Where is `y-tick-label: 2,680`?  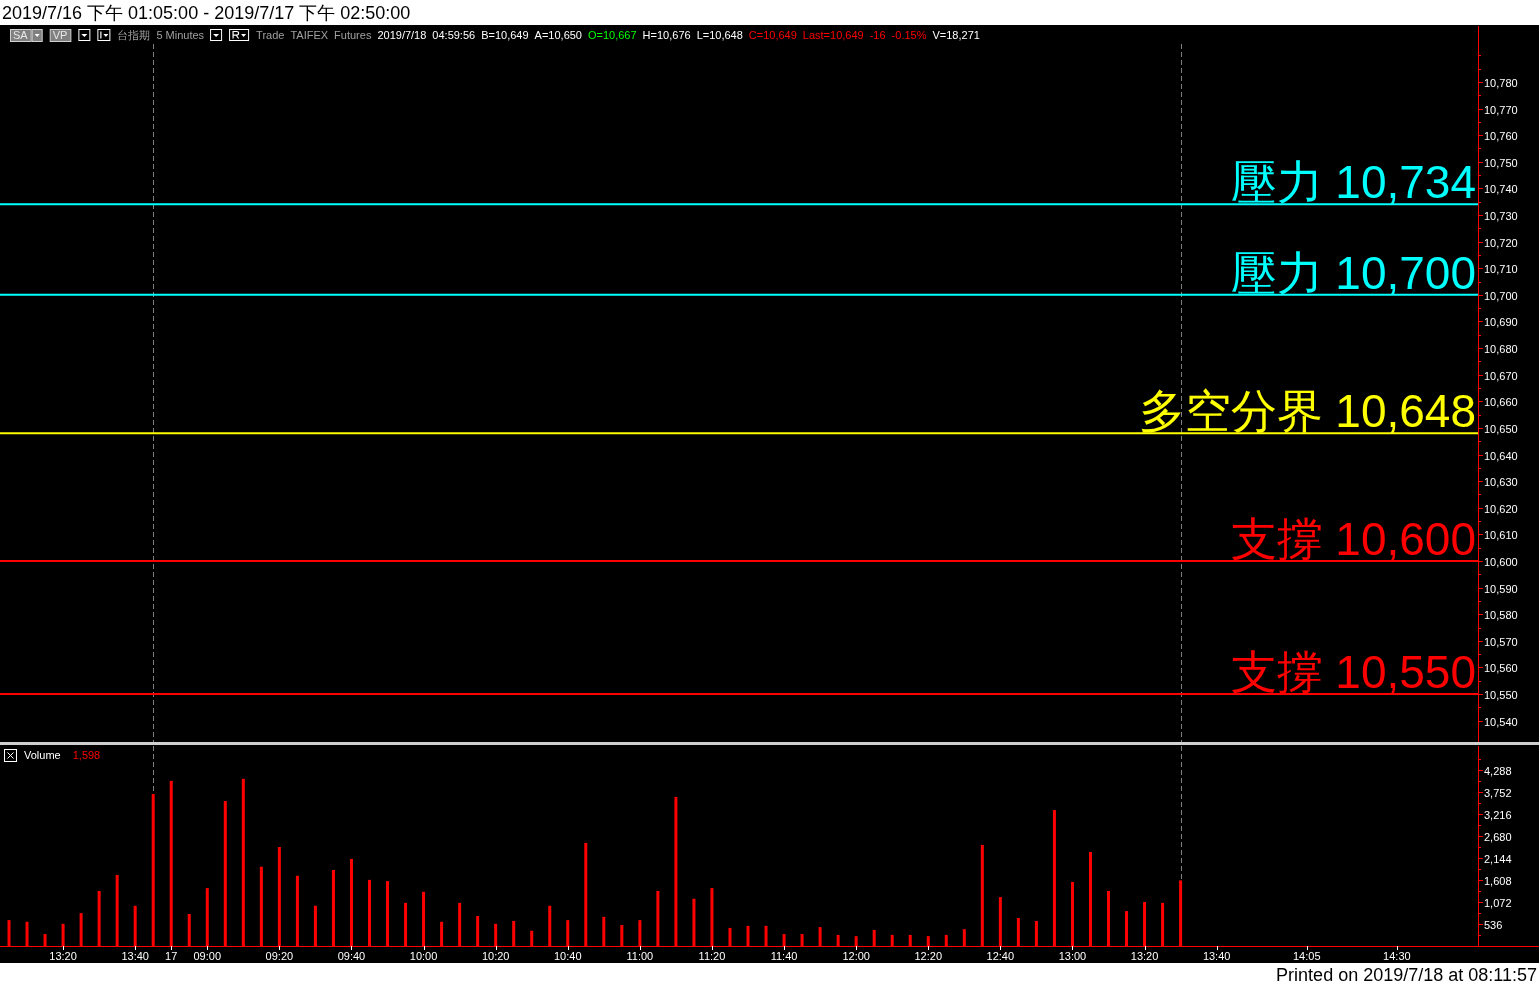 y-tick-label: 2,680 is located at coordinates (1498, 836).